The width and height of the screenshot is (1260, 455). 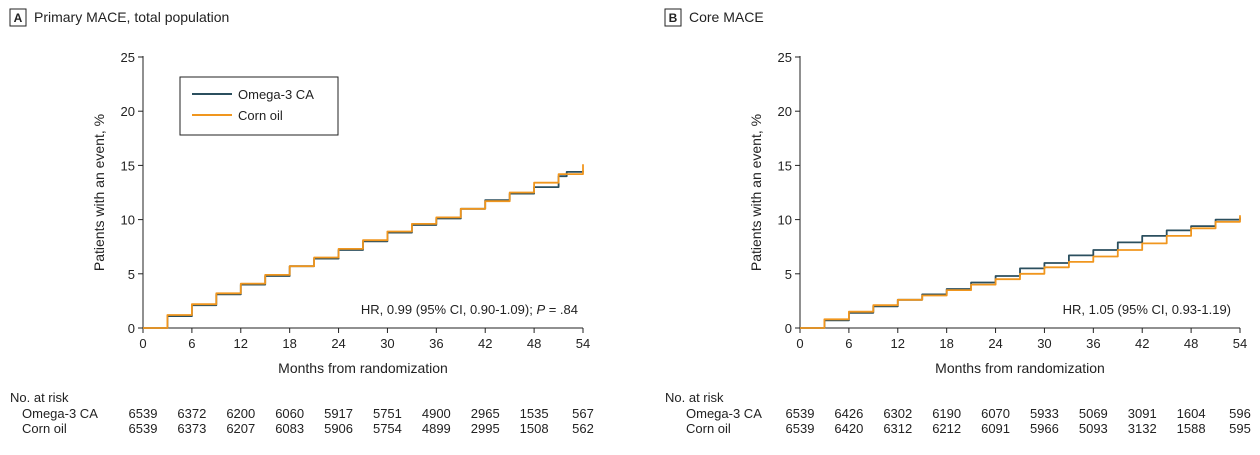 What do you see at coordinates (583, 428) in the screenshot?
I see `at-risk-value: 562` at bounding box center [583, 428].